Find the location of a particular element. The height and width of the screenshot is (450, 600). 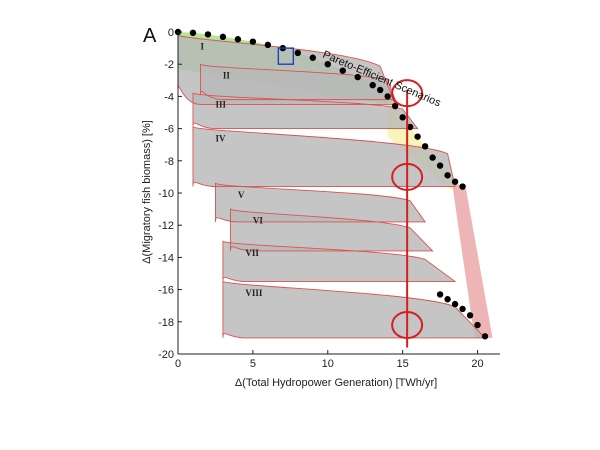

y-tick-label--8: -8 is located at coordinates (169, 162).